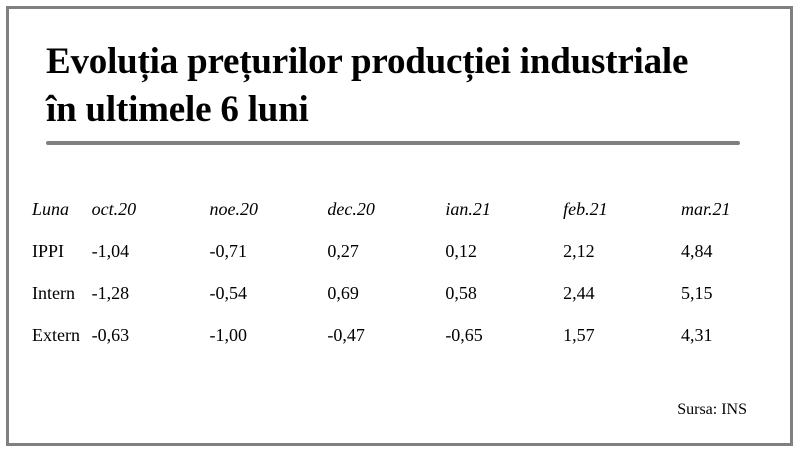  What do you see at coordinates (228, 292) in the screenshot?
I see `value-cell: -0,54` at bounding box center [228, 292].